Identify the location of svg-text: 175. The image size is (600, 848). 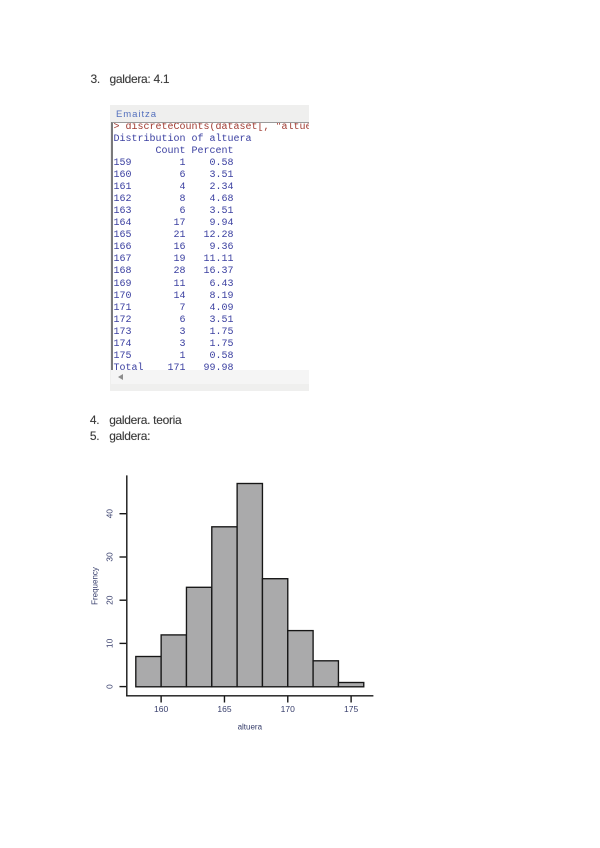
(351, 709).